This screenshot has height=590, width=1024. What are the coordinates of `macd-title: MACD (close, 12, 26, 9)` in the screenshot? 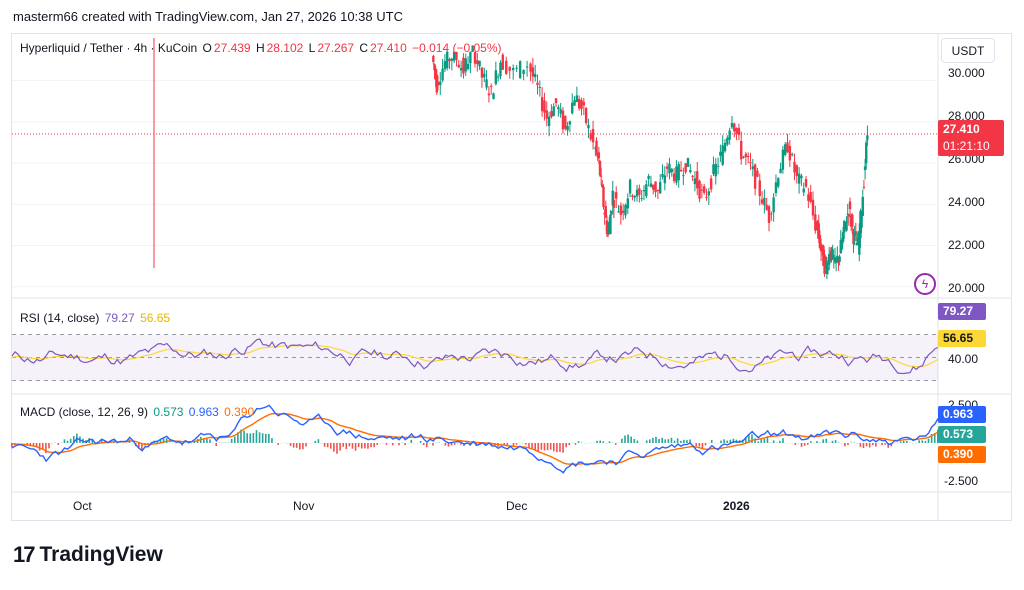 It's located at (84, 412).